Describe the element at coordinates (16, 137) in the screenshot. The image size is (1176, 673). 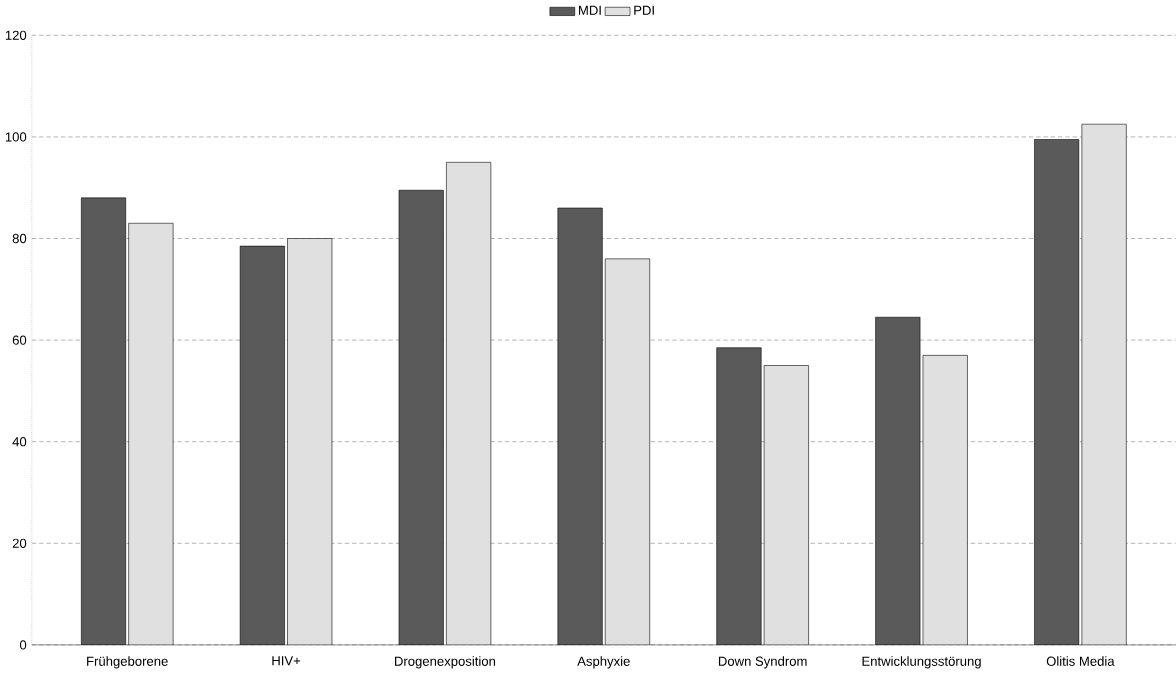
I see `y-tick-label: 100` at that location.